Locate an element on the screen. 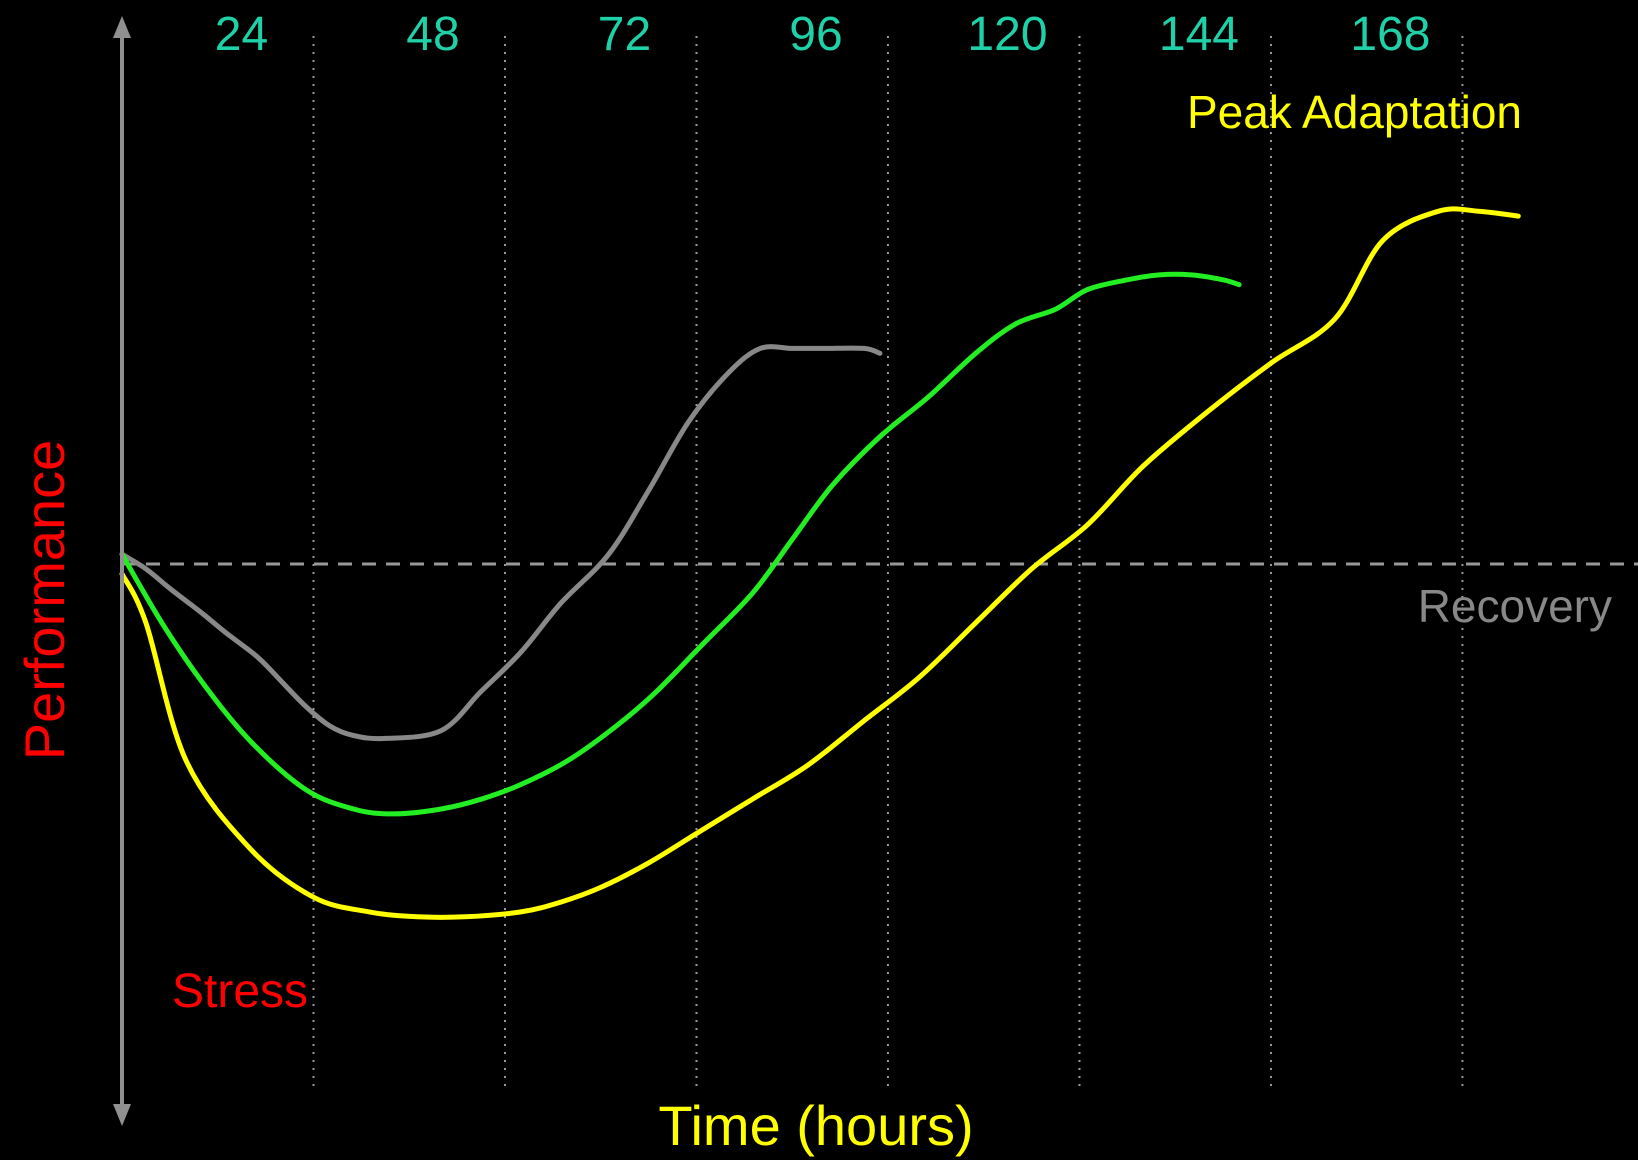 The width and height of the screenshot is (1638, 1160). x-tick-label: 24 is located at coordinates (241, 34).